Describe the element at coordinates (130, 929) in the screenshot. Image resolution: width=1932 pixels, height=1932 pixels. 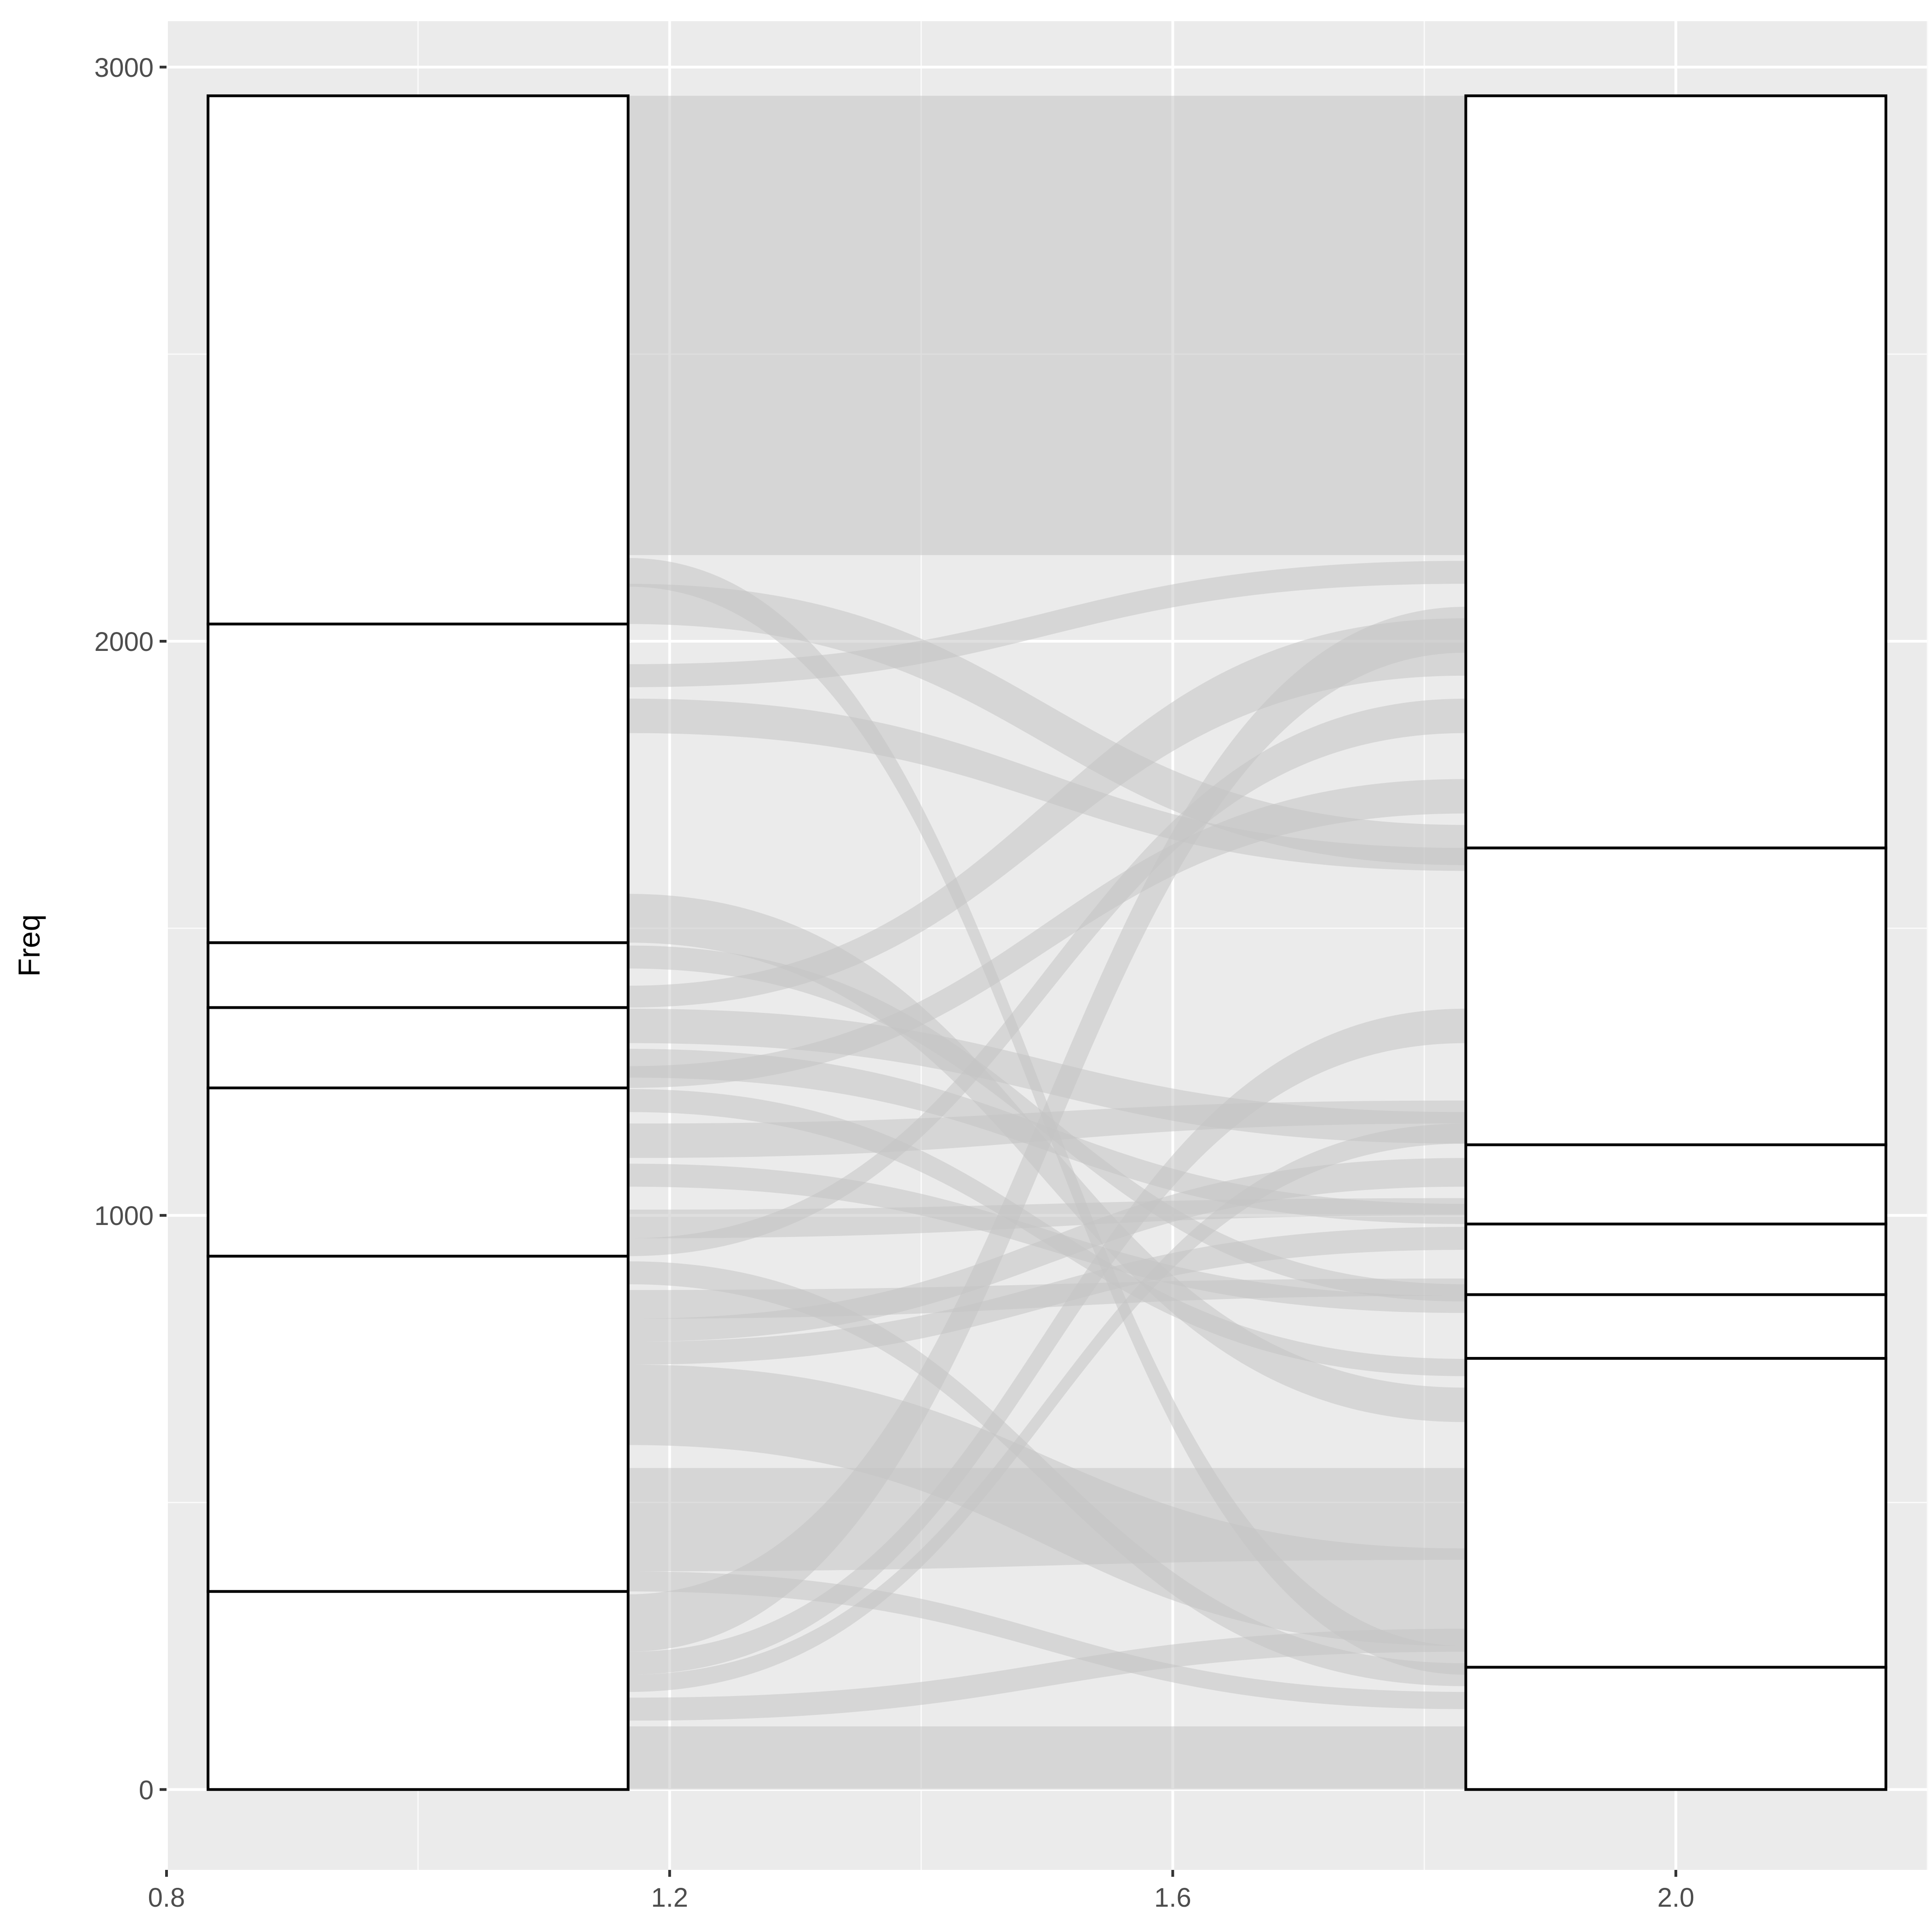
I see `y-axis: 0 1000 2000 3000` at that location.